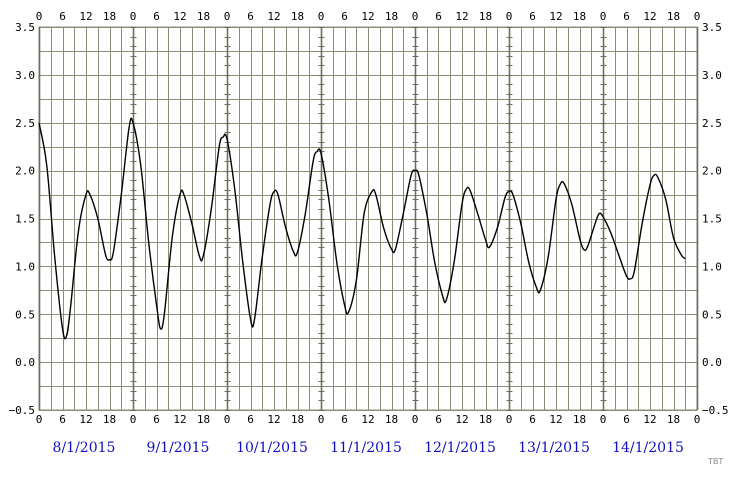 Image resolution: width=740 pixels, height=480 pixels. What do you see at coordinates (272, 448) in the screenshot?
I see `date-label: 10/1/2015` at bounding box center [272, 448].